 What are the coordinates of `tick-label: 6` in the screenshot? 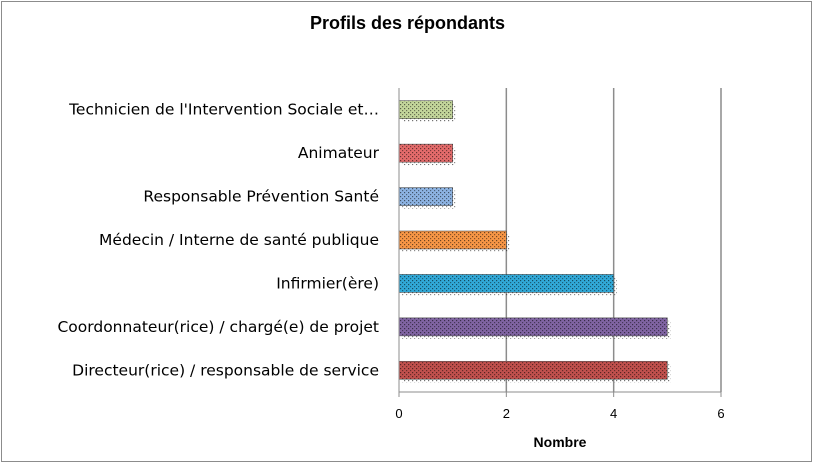 It's located at (720, 413).